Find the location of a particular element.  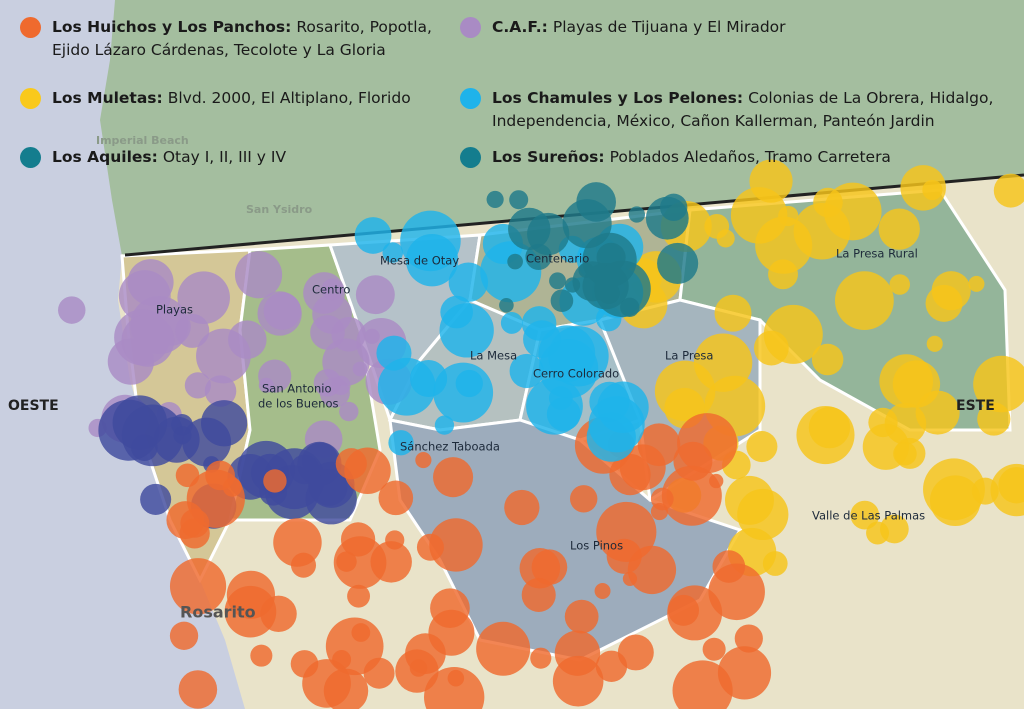

place-label: La Presa Rural is located at coordinates (877, 254).